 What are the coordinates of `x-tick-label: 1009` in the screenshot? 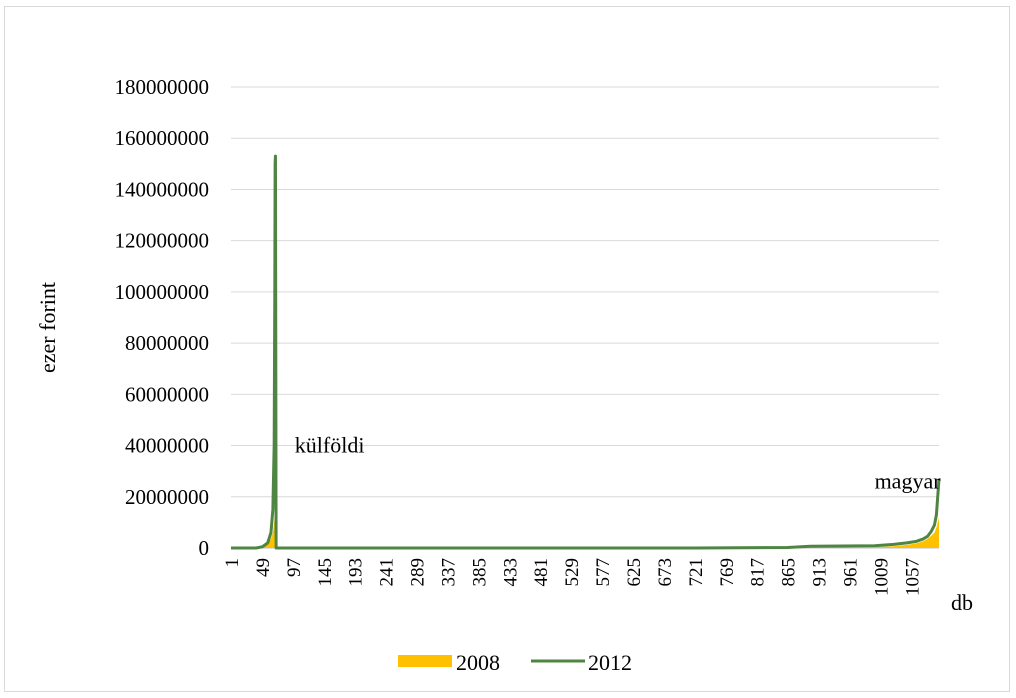 It's located at (881, 577).